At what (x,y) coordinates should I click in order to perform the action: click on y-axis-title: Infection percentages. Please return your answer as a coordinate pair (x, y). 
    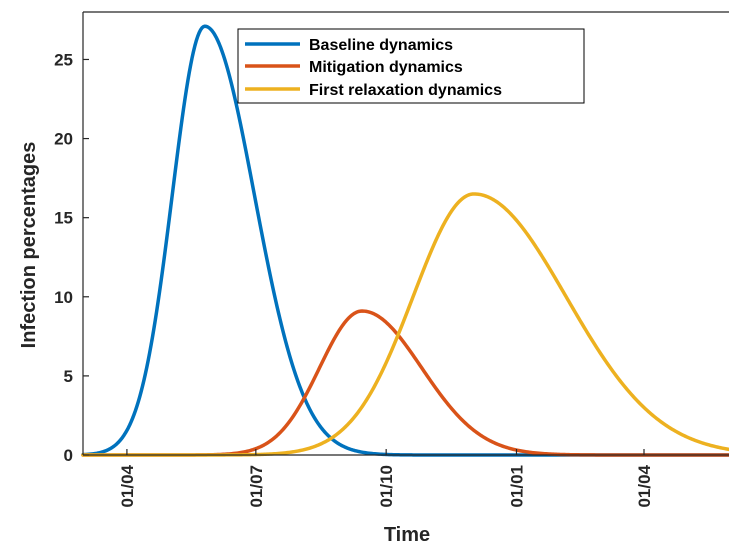
    Looking at the image, I should click on (29, 245).